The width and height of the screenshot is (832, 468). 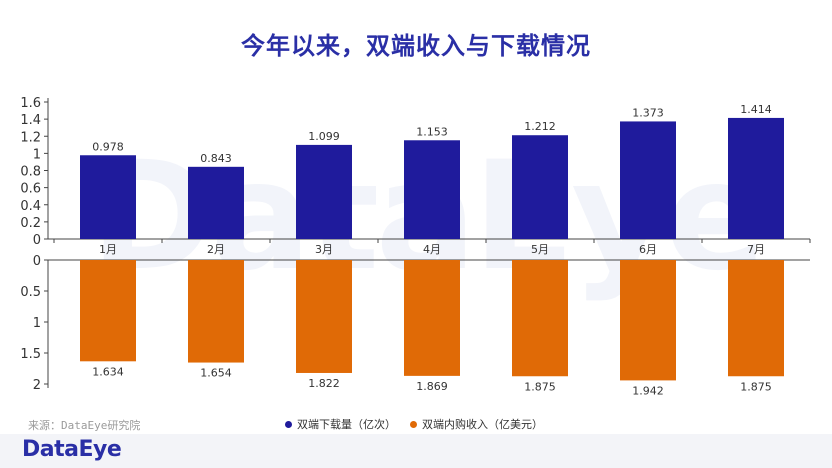 I want to click on top-y-tick-label: 0.2, so click(x=30, y=223).